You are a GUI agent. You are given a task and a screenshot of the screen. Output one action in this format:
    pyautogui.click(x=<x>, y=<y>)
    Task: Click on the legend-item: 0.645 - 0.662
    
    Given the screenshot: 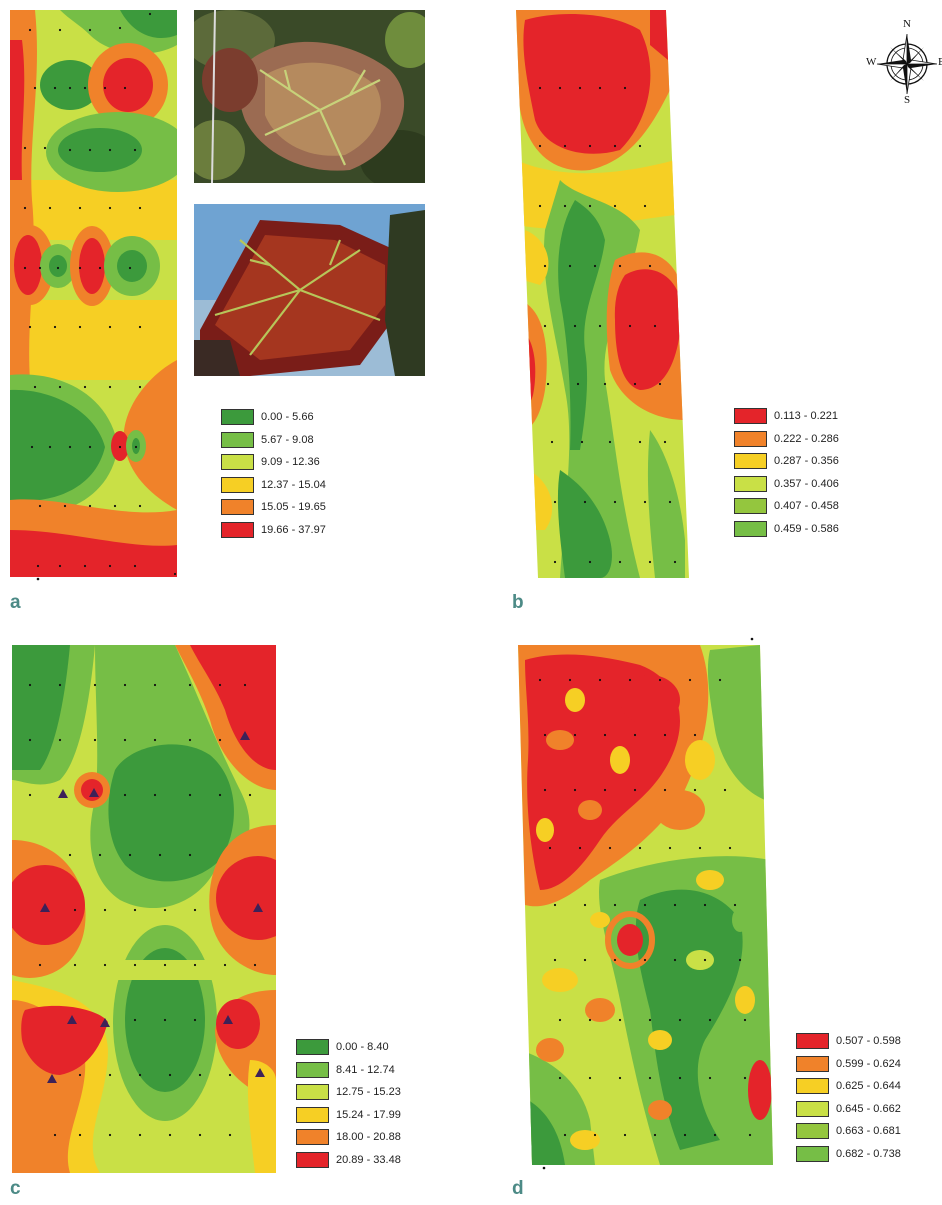 What is the action you would take?
    pyautogui.click(x=848, y=1109)
    